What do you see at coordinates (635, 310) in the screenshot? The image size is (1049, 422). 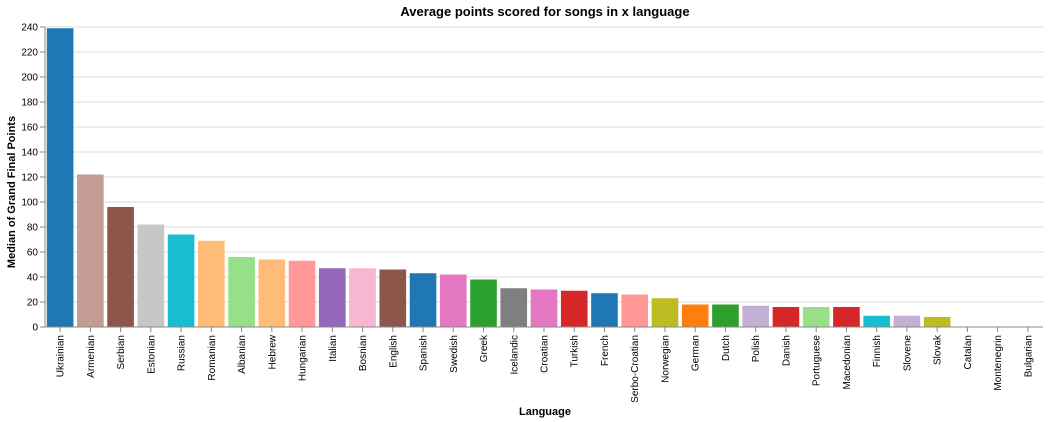 I see `bar: Serbo-Croatian: 26` at bounding box center [635, 310].